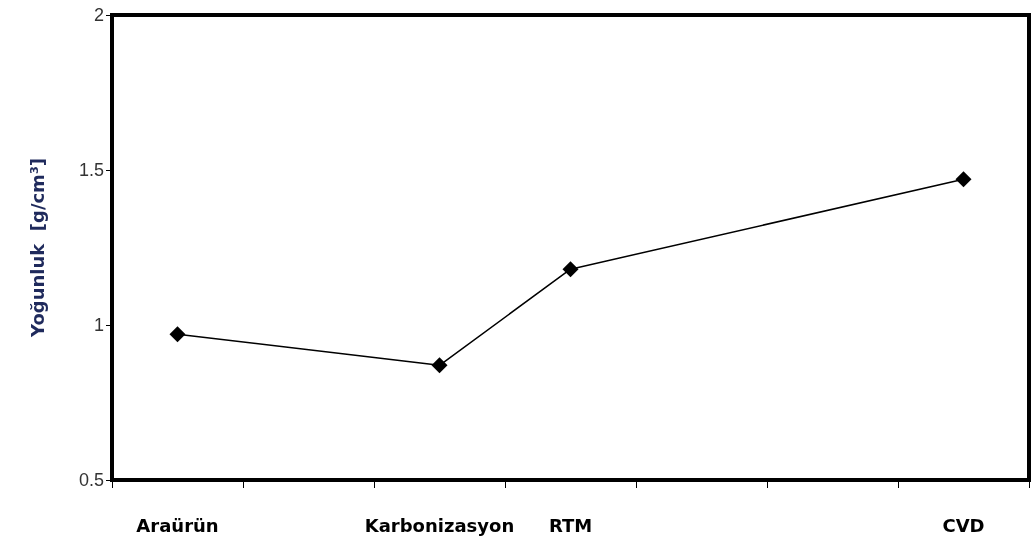 The image size is (1035, 548). Describe the element at coordinates (91, 480) in the screenshot. I see `y-tick-label: 0.5` at that location.